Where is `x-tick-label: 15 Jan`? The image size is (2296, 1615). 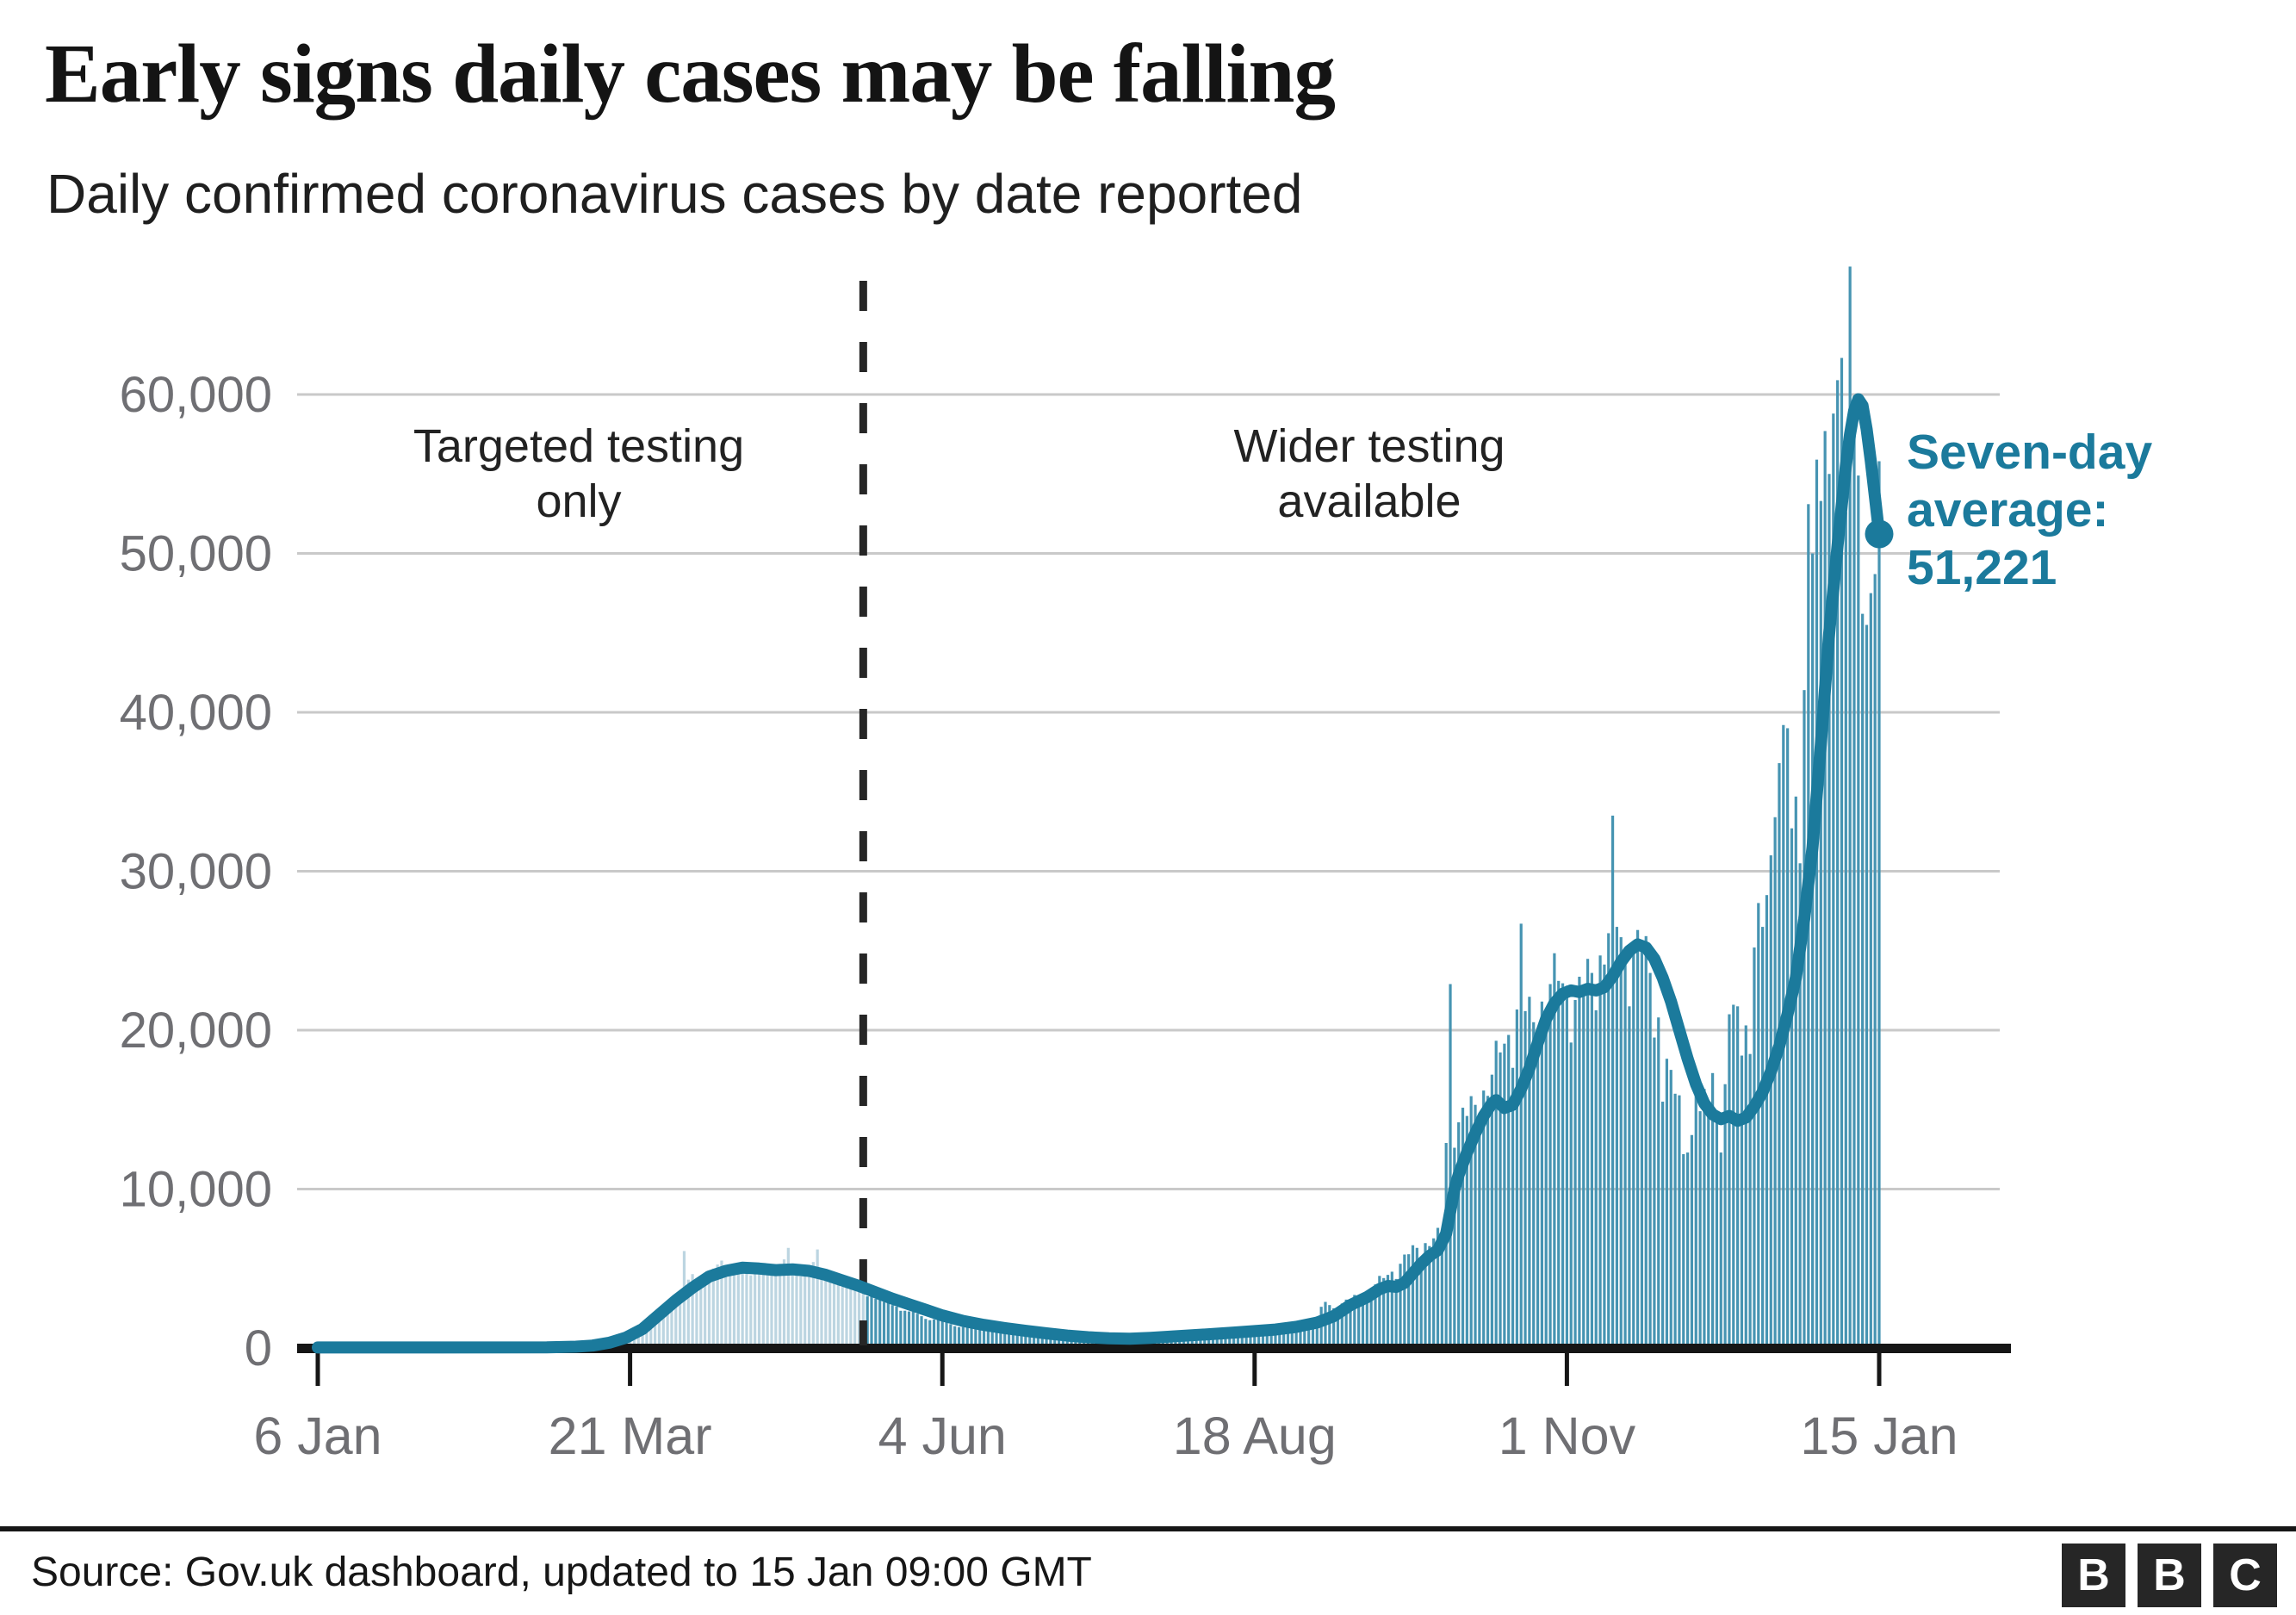 x-tick-label: 15 Jan is located at coordinates (1879, 1436).